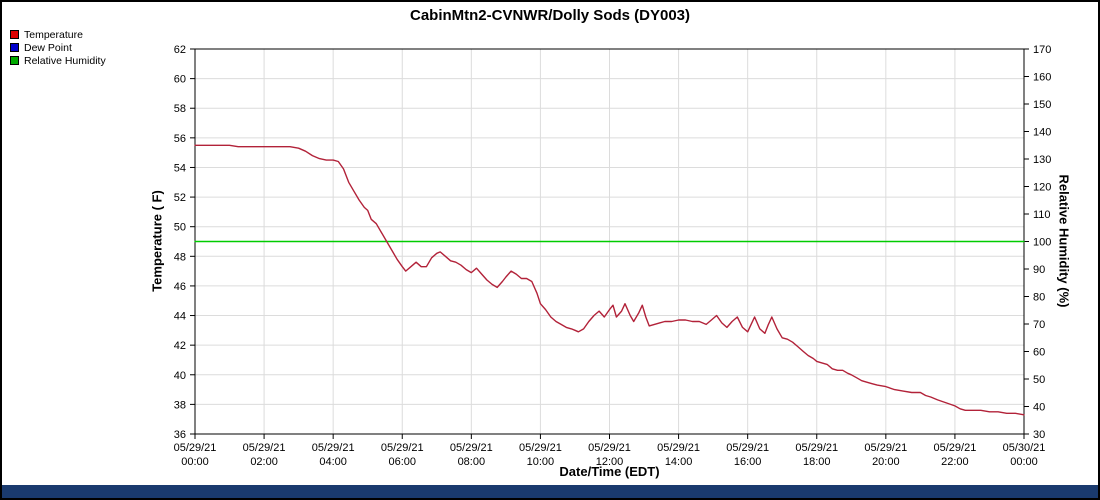  Describe the element at coordinates (48, 47) in the screenshot. I see `legend-label-dew-point: Dew Point` at that location.